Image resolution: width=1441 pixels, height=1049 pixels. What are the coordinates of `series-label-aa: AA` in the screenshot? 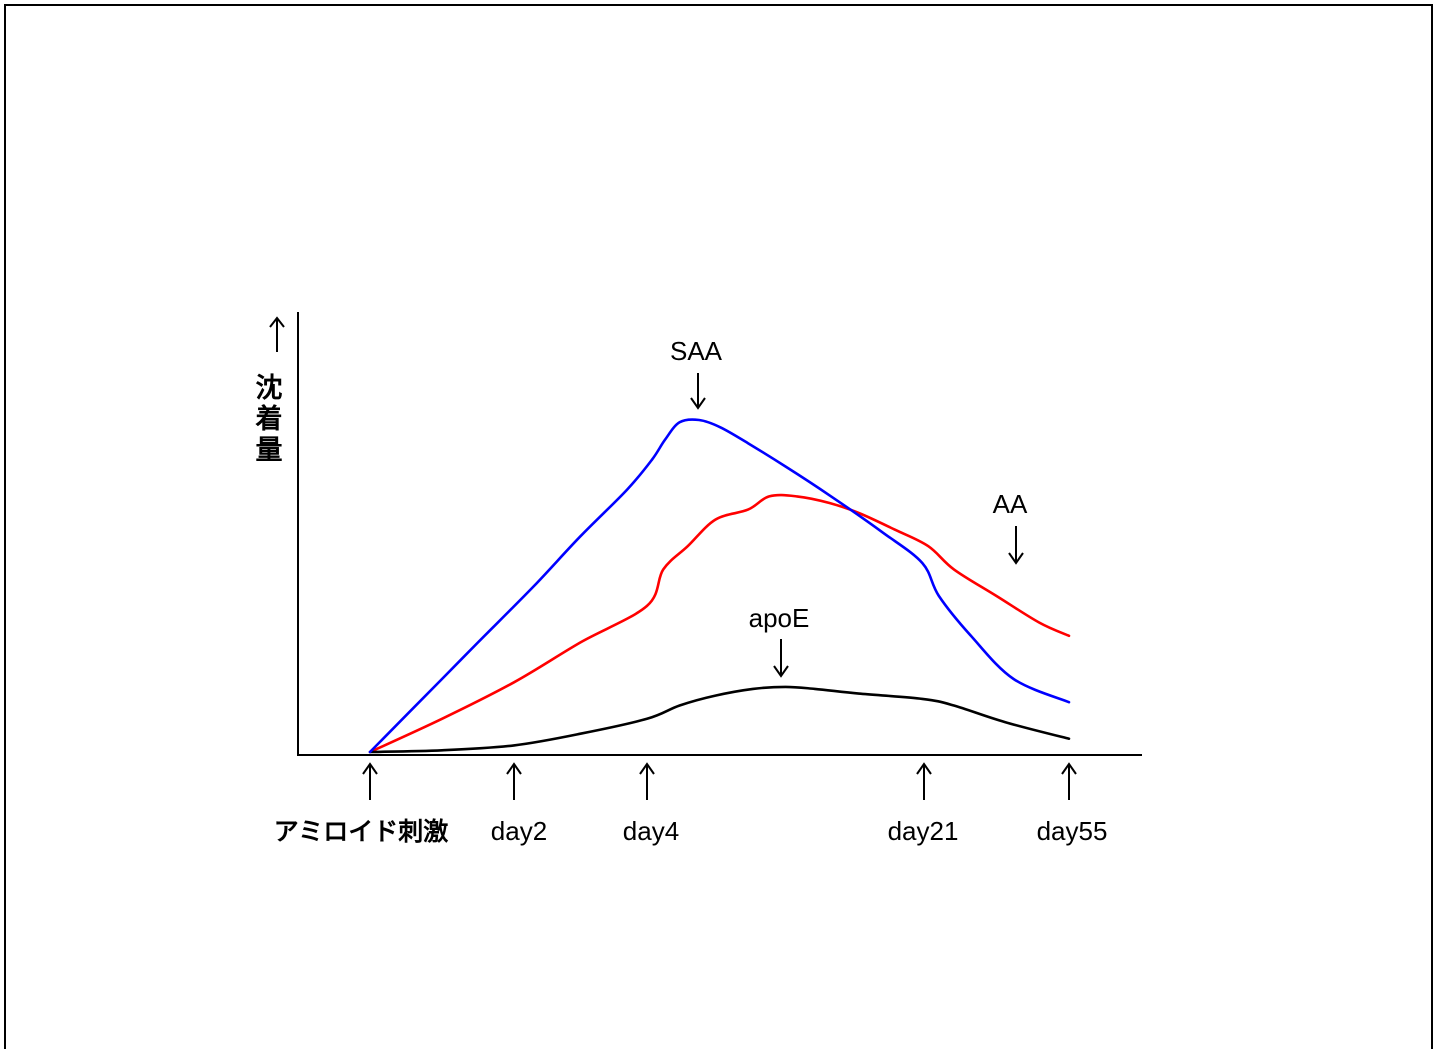 It's located at (1010, 504).